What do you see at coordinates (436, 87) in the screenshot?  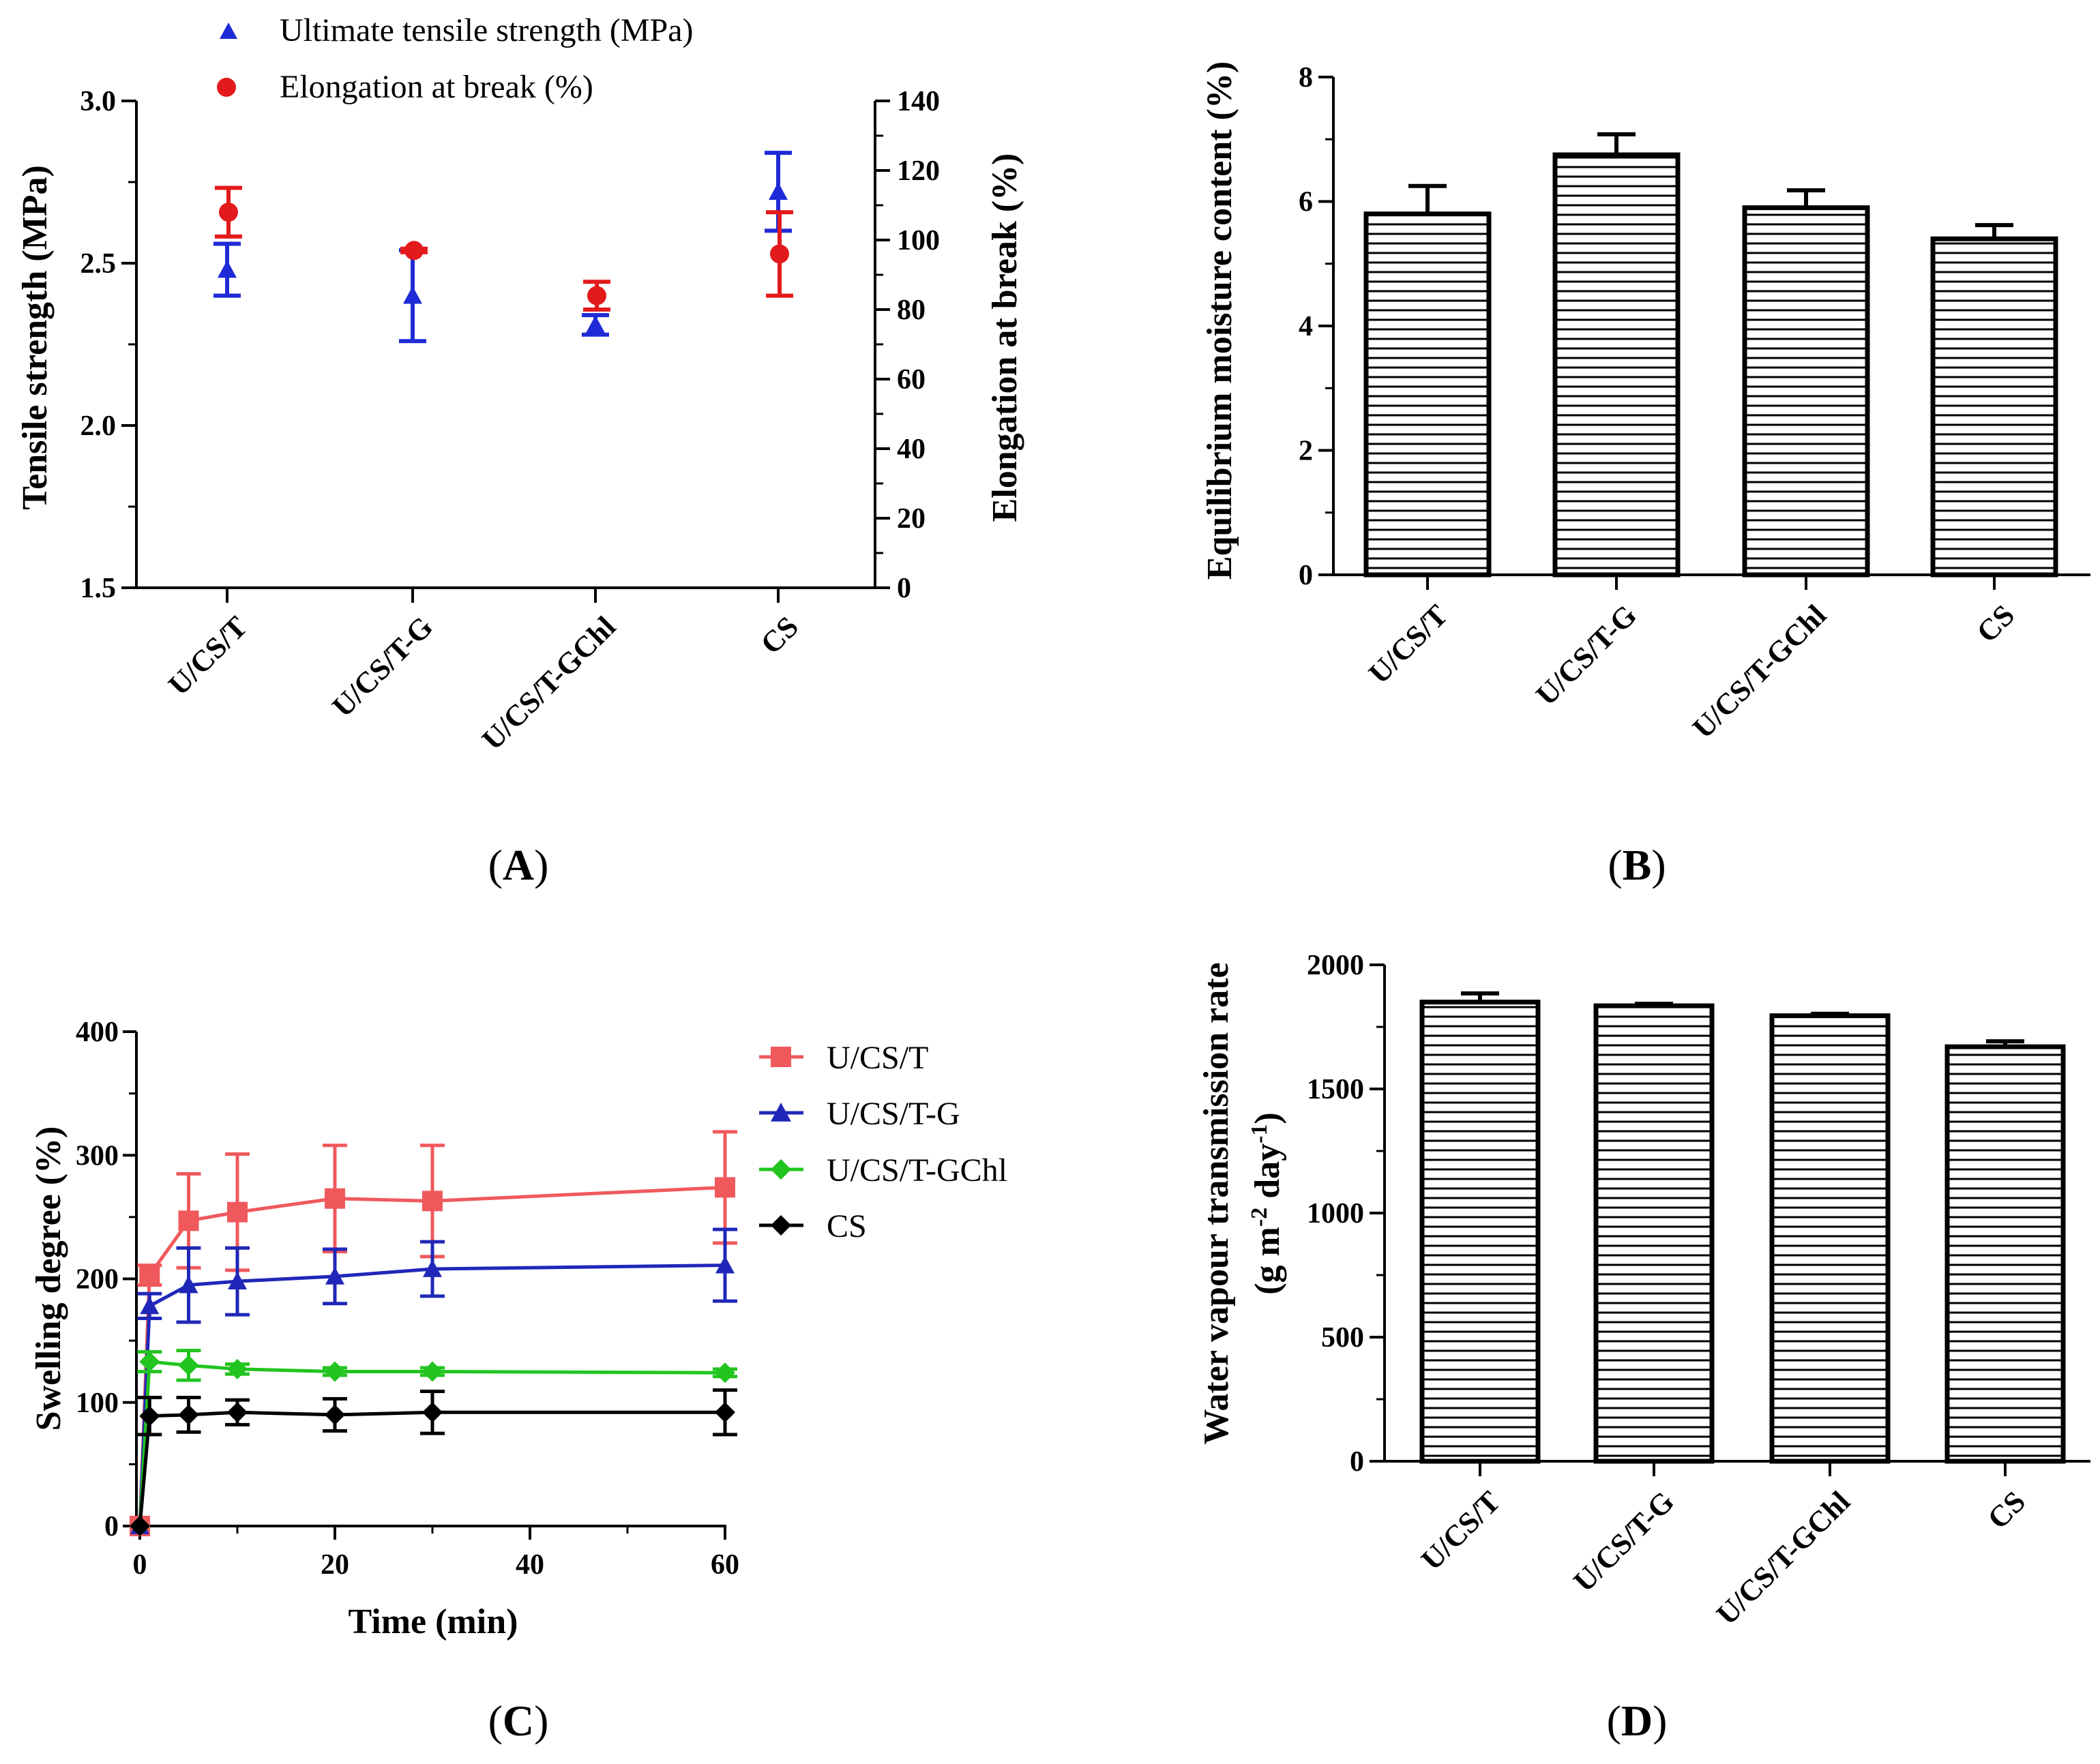 I see `legend-label-elongation: Elongation at break (%)` at bounding box center [436, 87].